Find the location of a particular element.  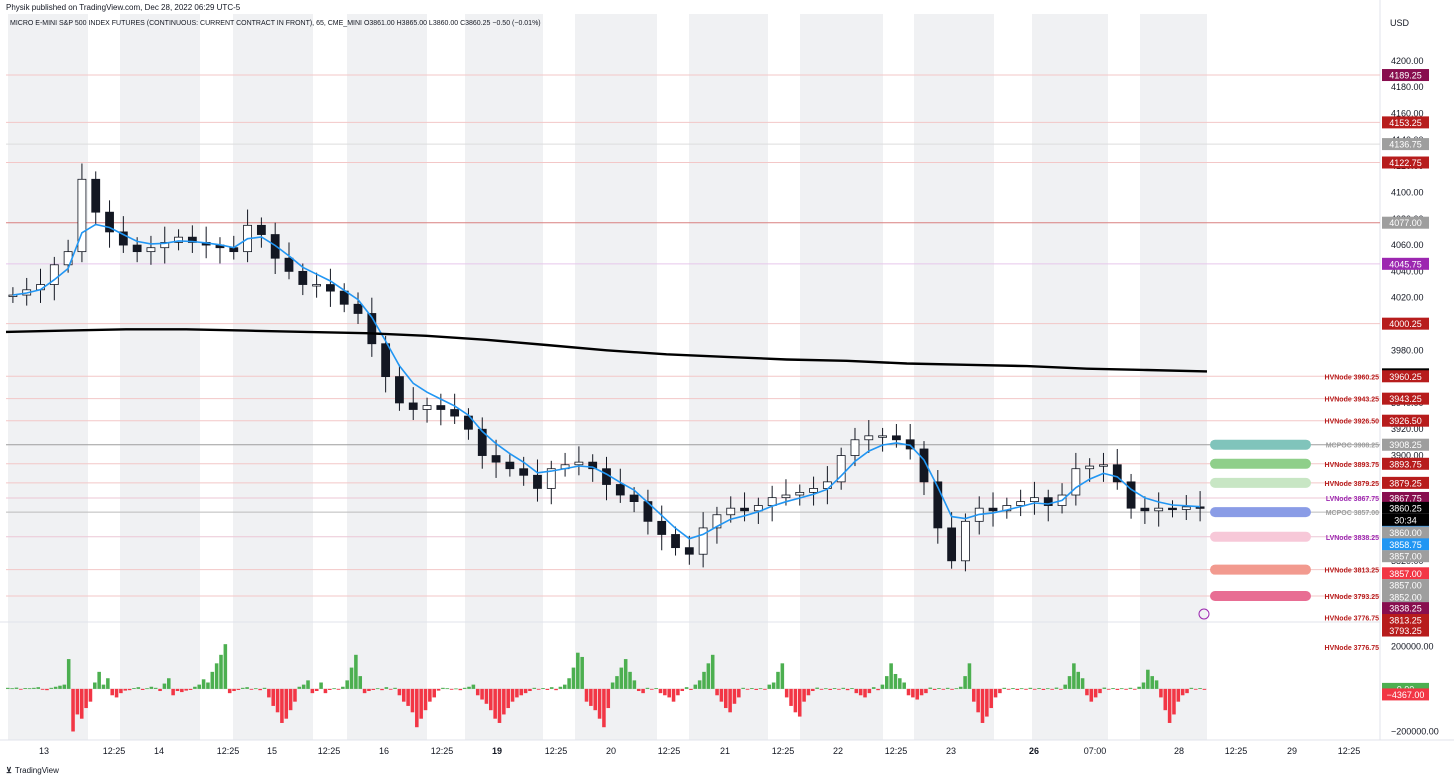

price-tick-label: 3920.00 is located at coordinates (1407, 429).